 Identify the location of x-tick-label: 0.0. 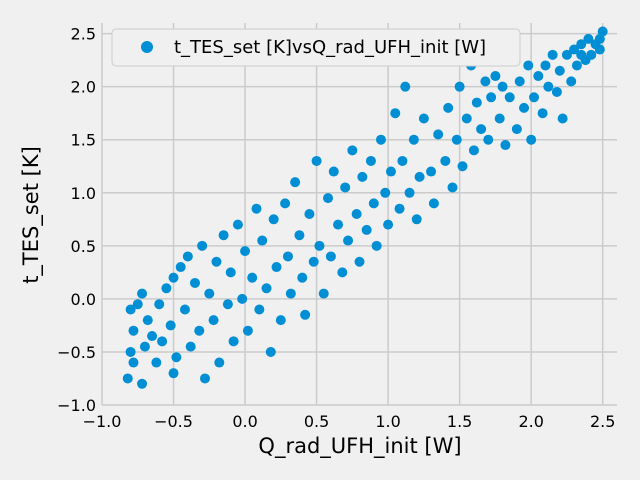
(244, 421).